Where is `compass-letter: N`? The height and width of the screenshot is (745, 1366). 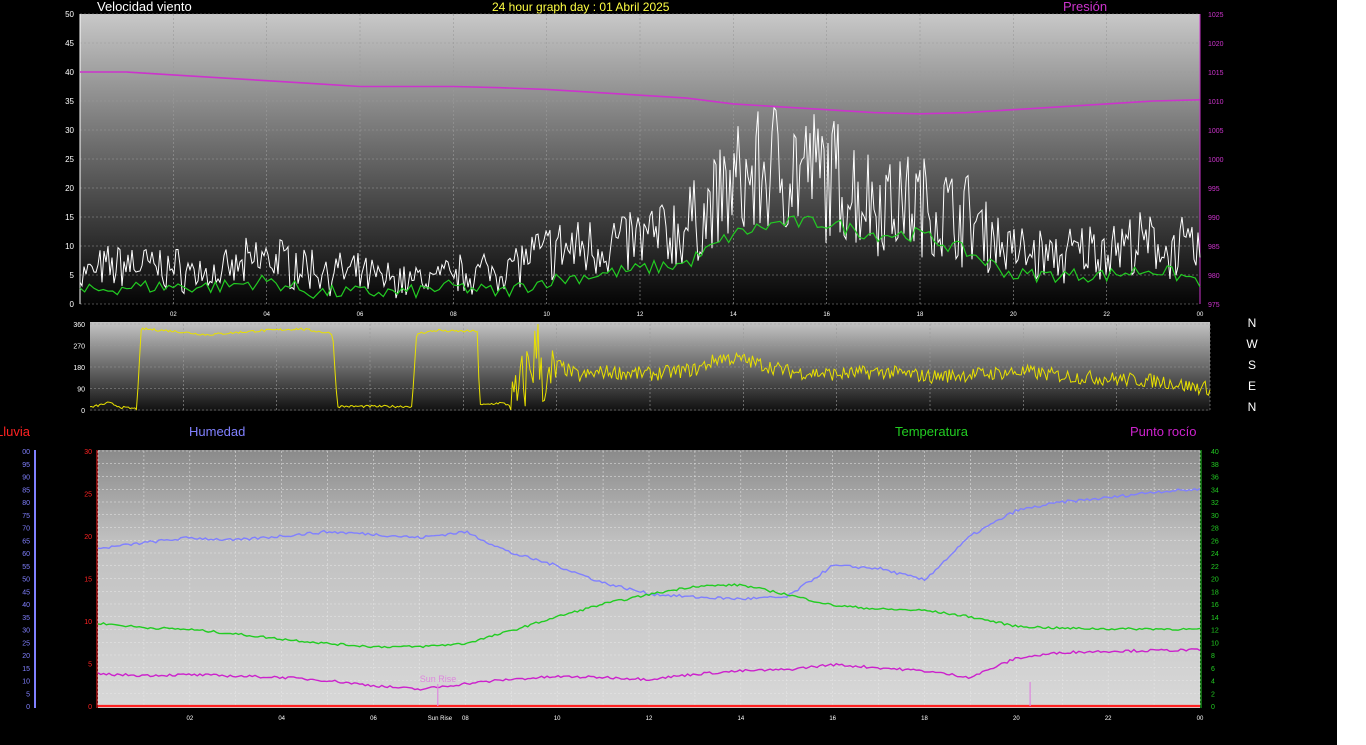
compass-letter: N is located at coordinates (1252, 323).